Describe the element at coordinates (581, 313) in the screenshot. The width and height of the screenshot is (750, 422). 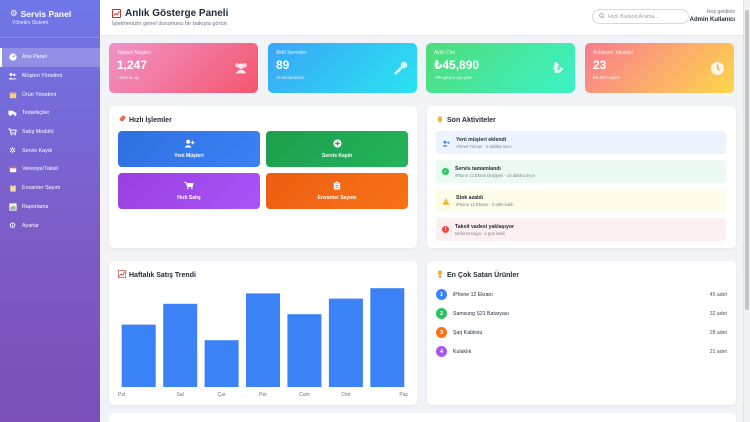
I see `product-row: 2 Samsung S21 Bataryası 32 adet` at that location.